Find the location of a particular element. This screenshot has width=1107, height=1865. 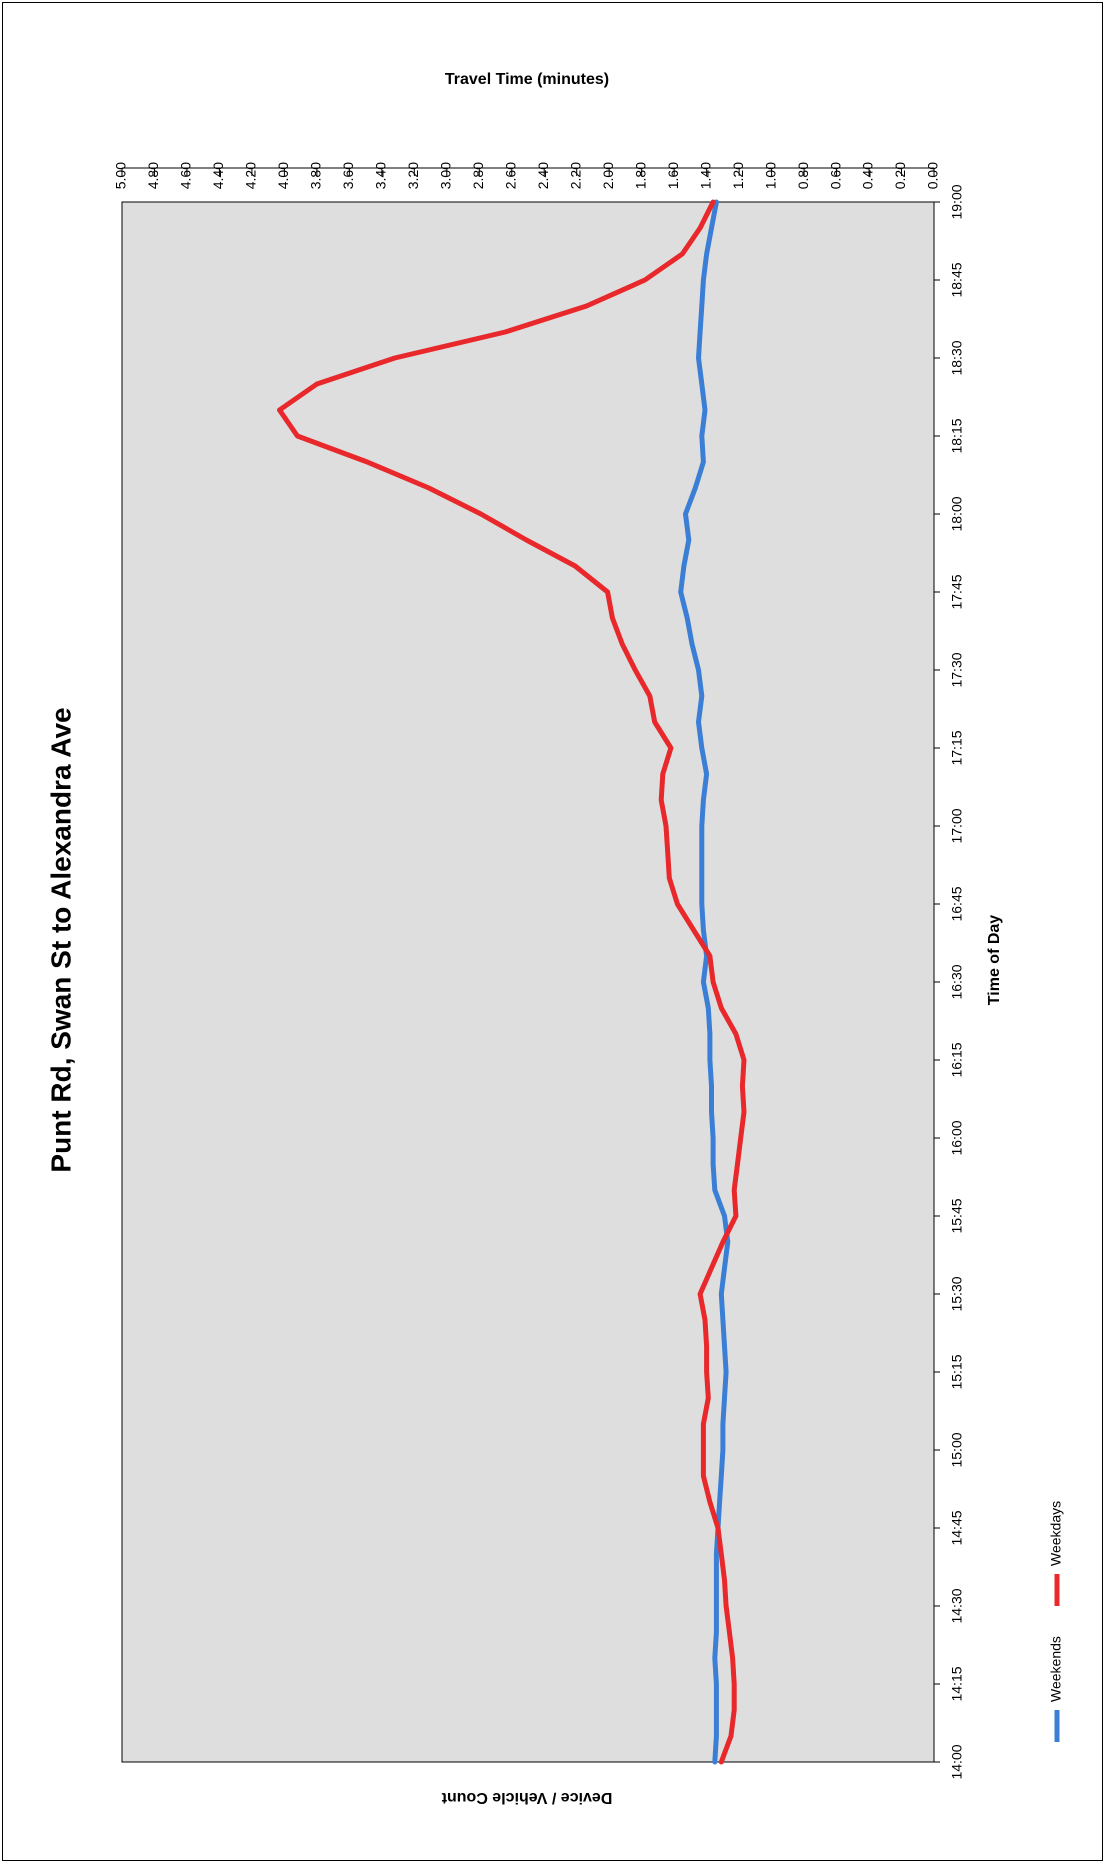

time-tick-label: 17:15 is located at coordinates (957, 747).